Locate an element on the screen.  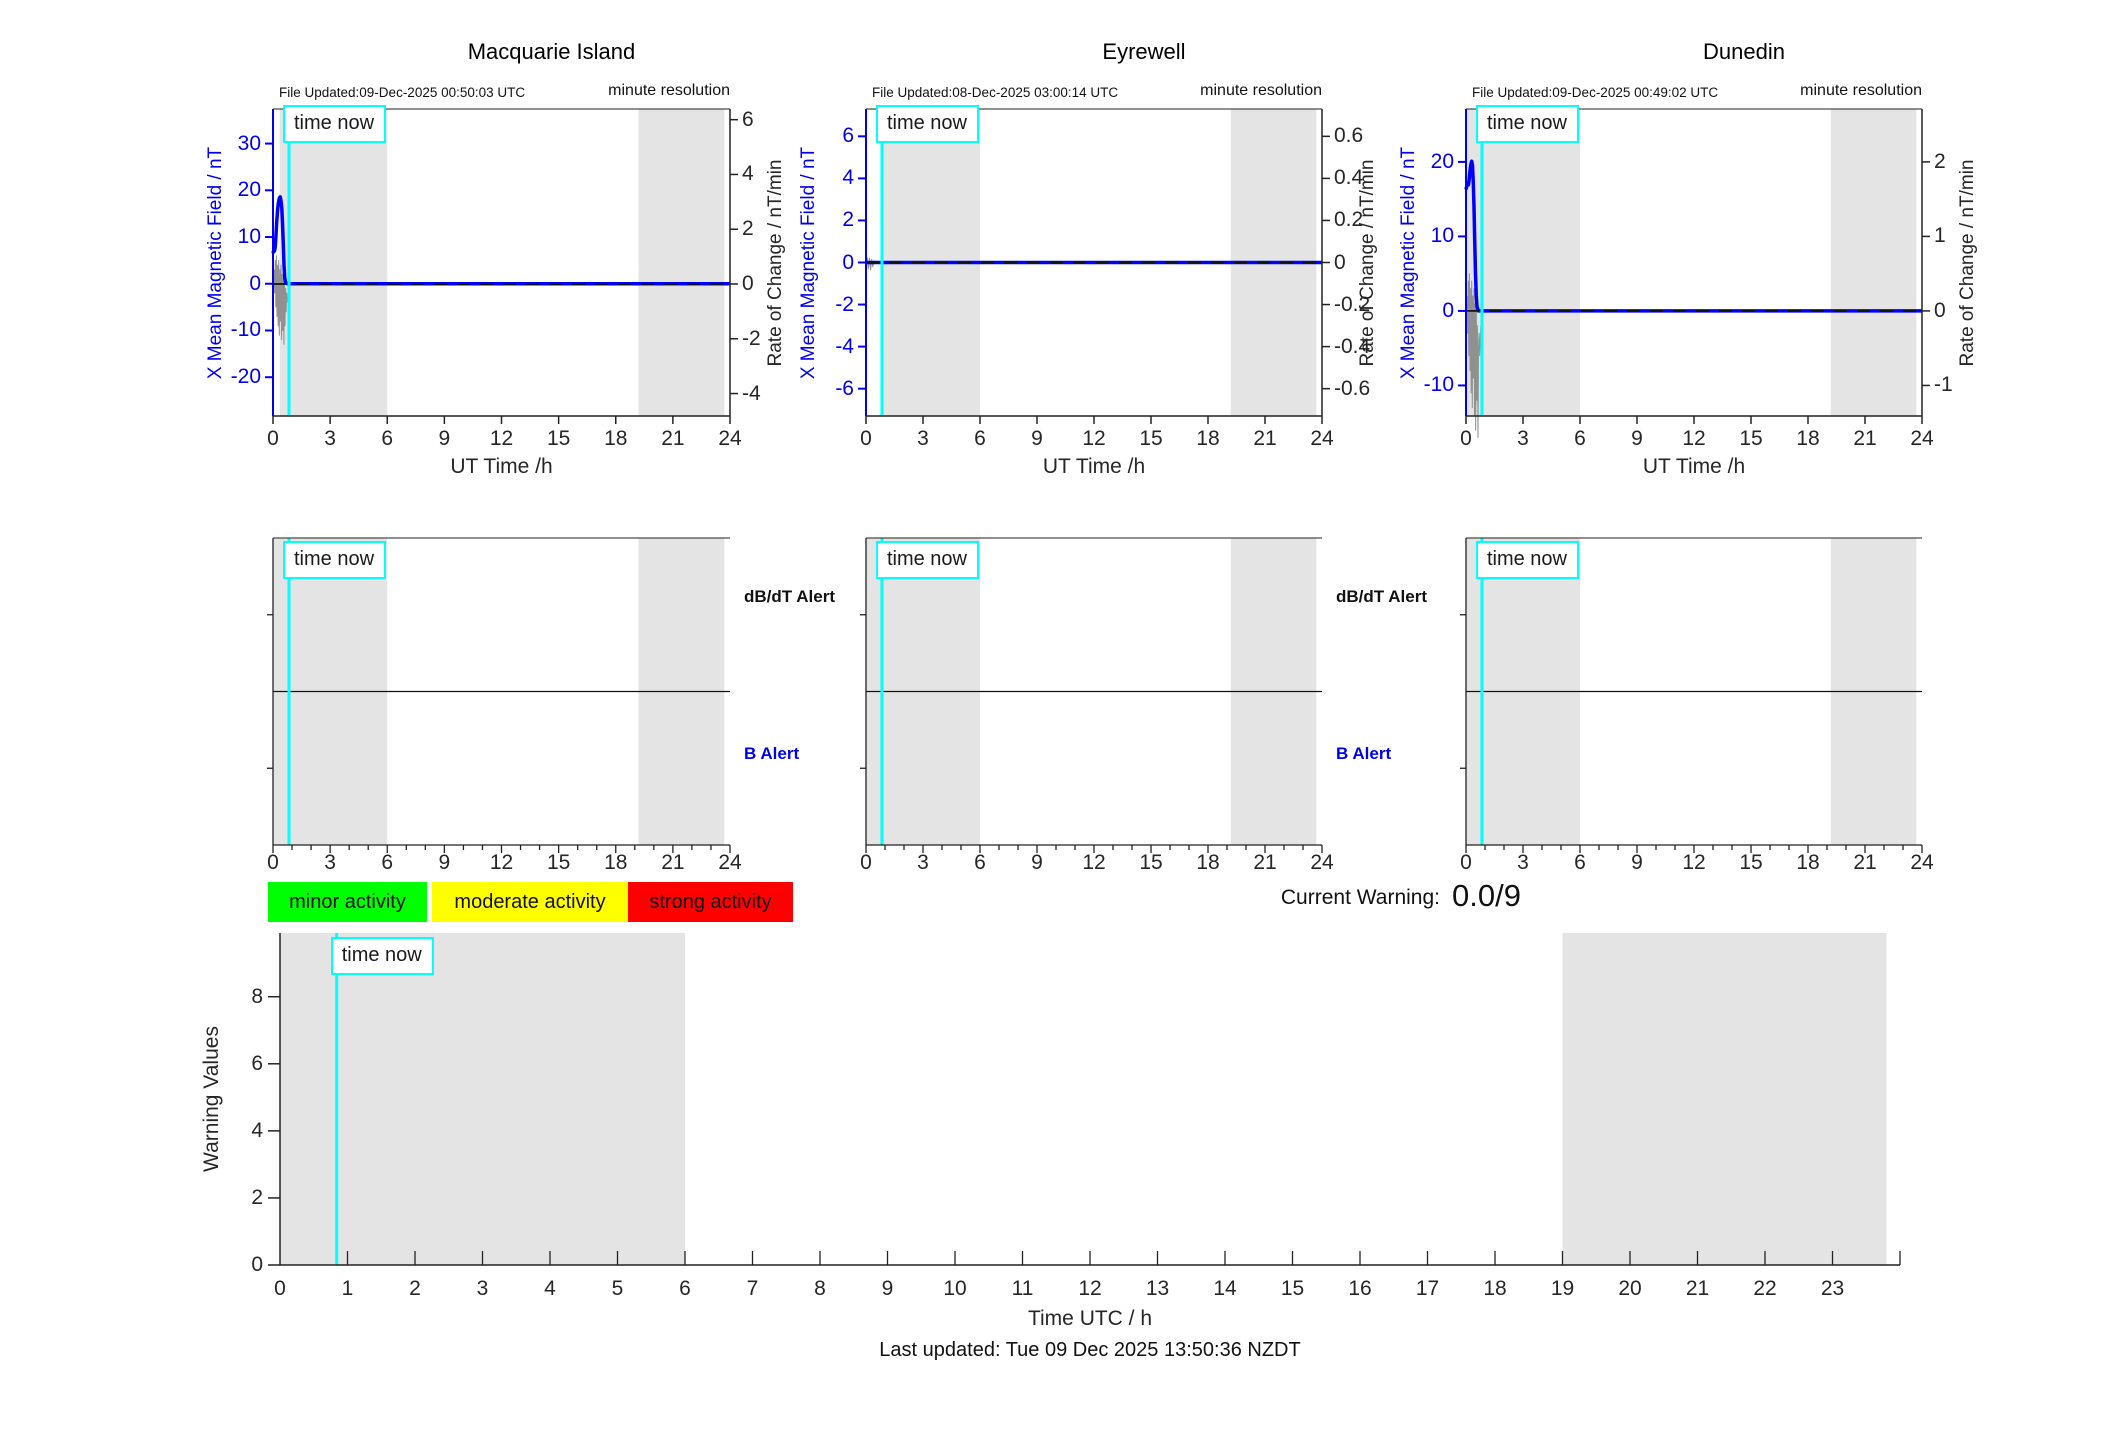
time-now-flag-eyrewell: time now is located at coordinates (927, 124).